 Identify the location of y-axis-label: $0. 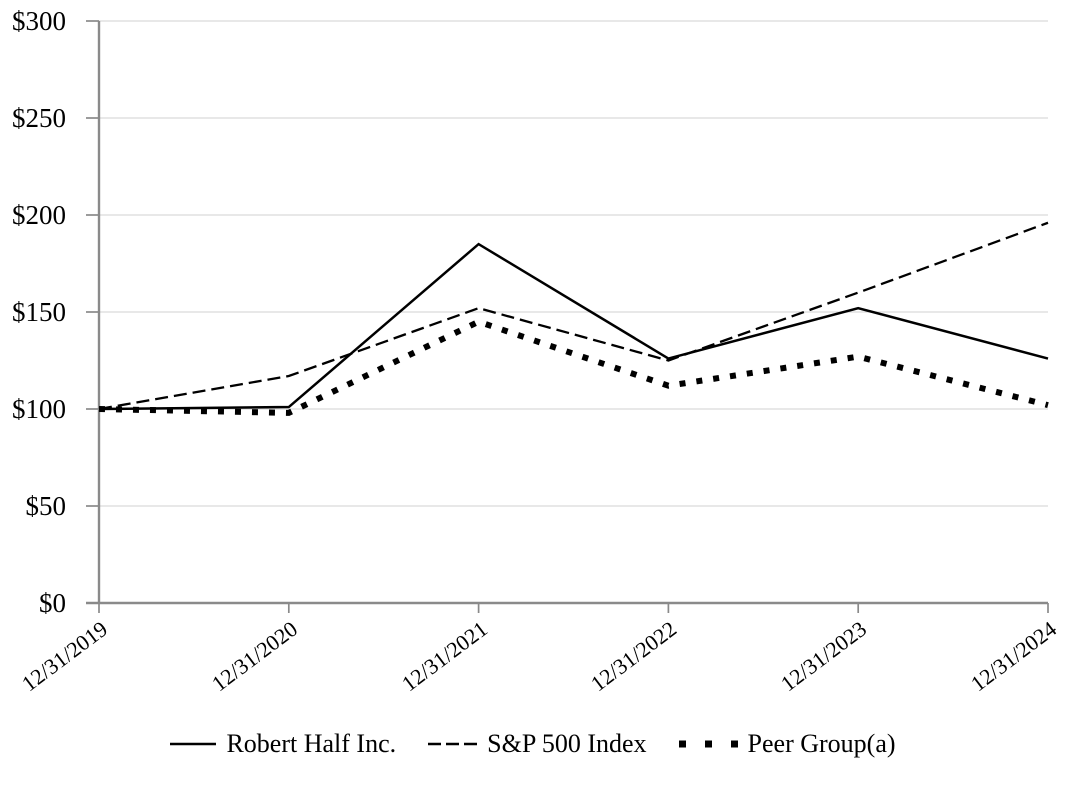
(52, 603).